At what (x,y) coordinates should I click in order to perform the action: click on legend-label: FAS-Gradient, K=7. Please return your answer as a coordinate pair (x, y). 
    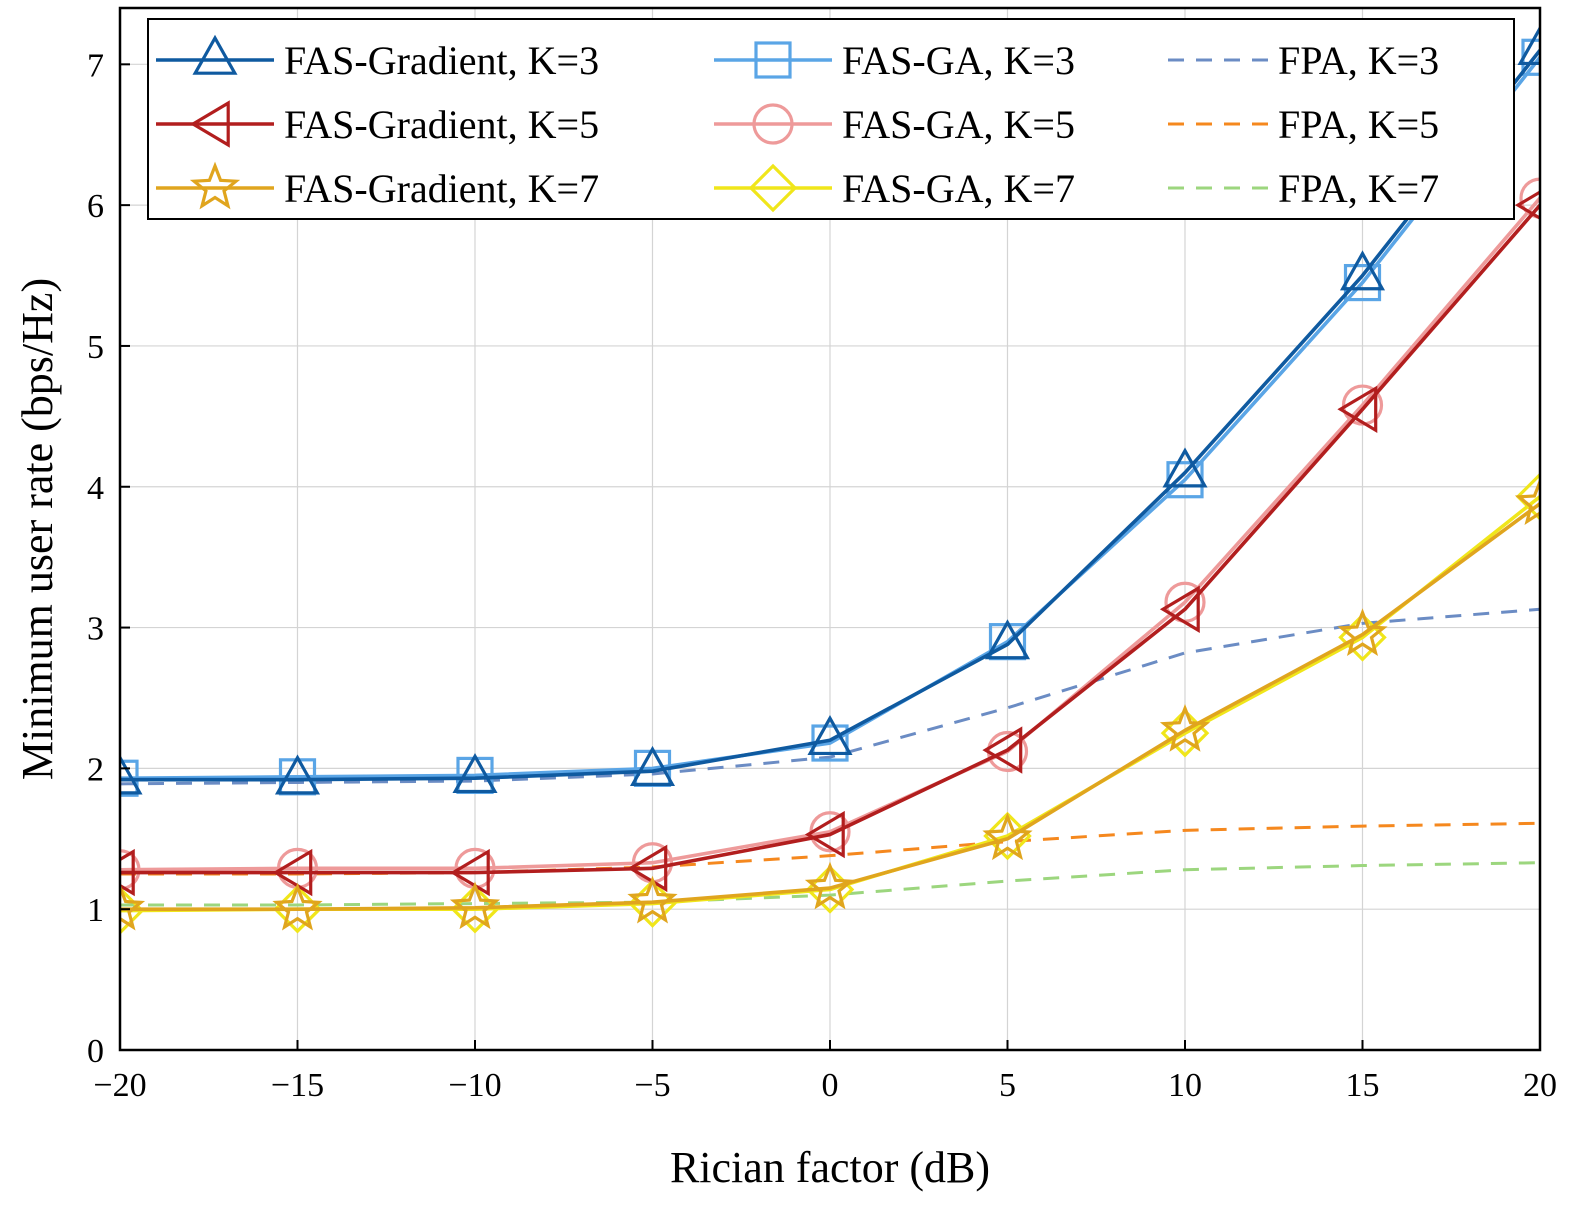
    Looking at the image, I should click on (441, 188).